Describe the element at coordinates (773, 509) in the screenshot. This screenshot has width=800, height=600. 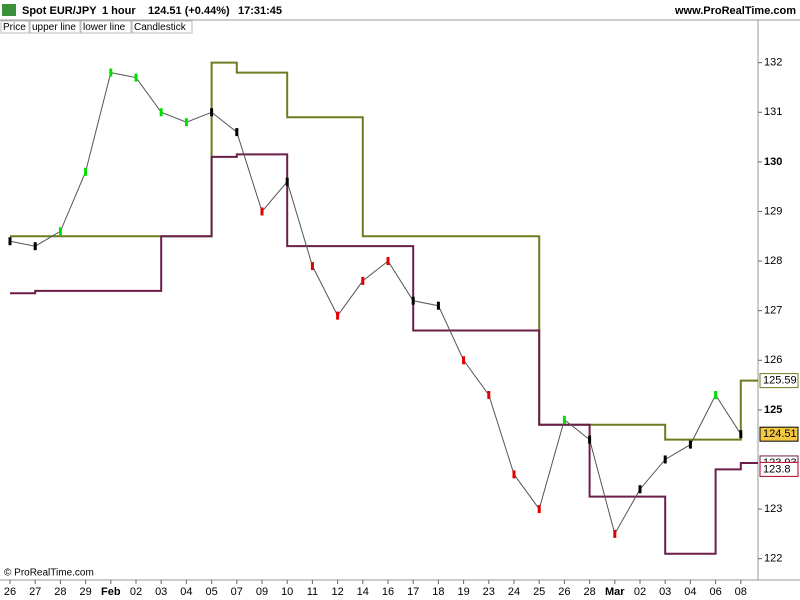
I see `y-tick-label: 123` at that location.